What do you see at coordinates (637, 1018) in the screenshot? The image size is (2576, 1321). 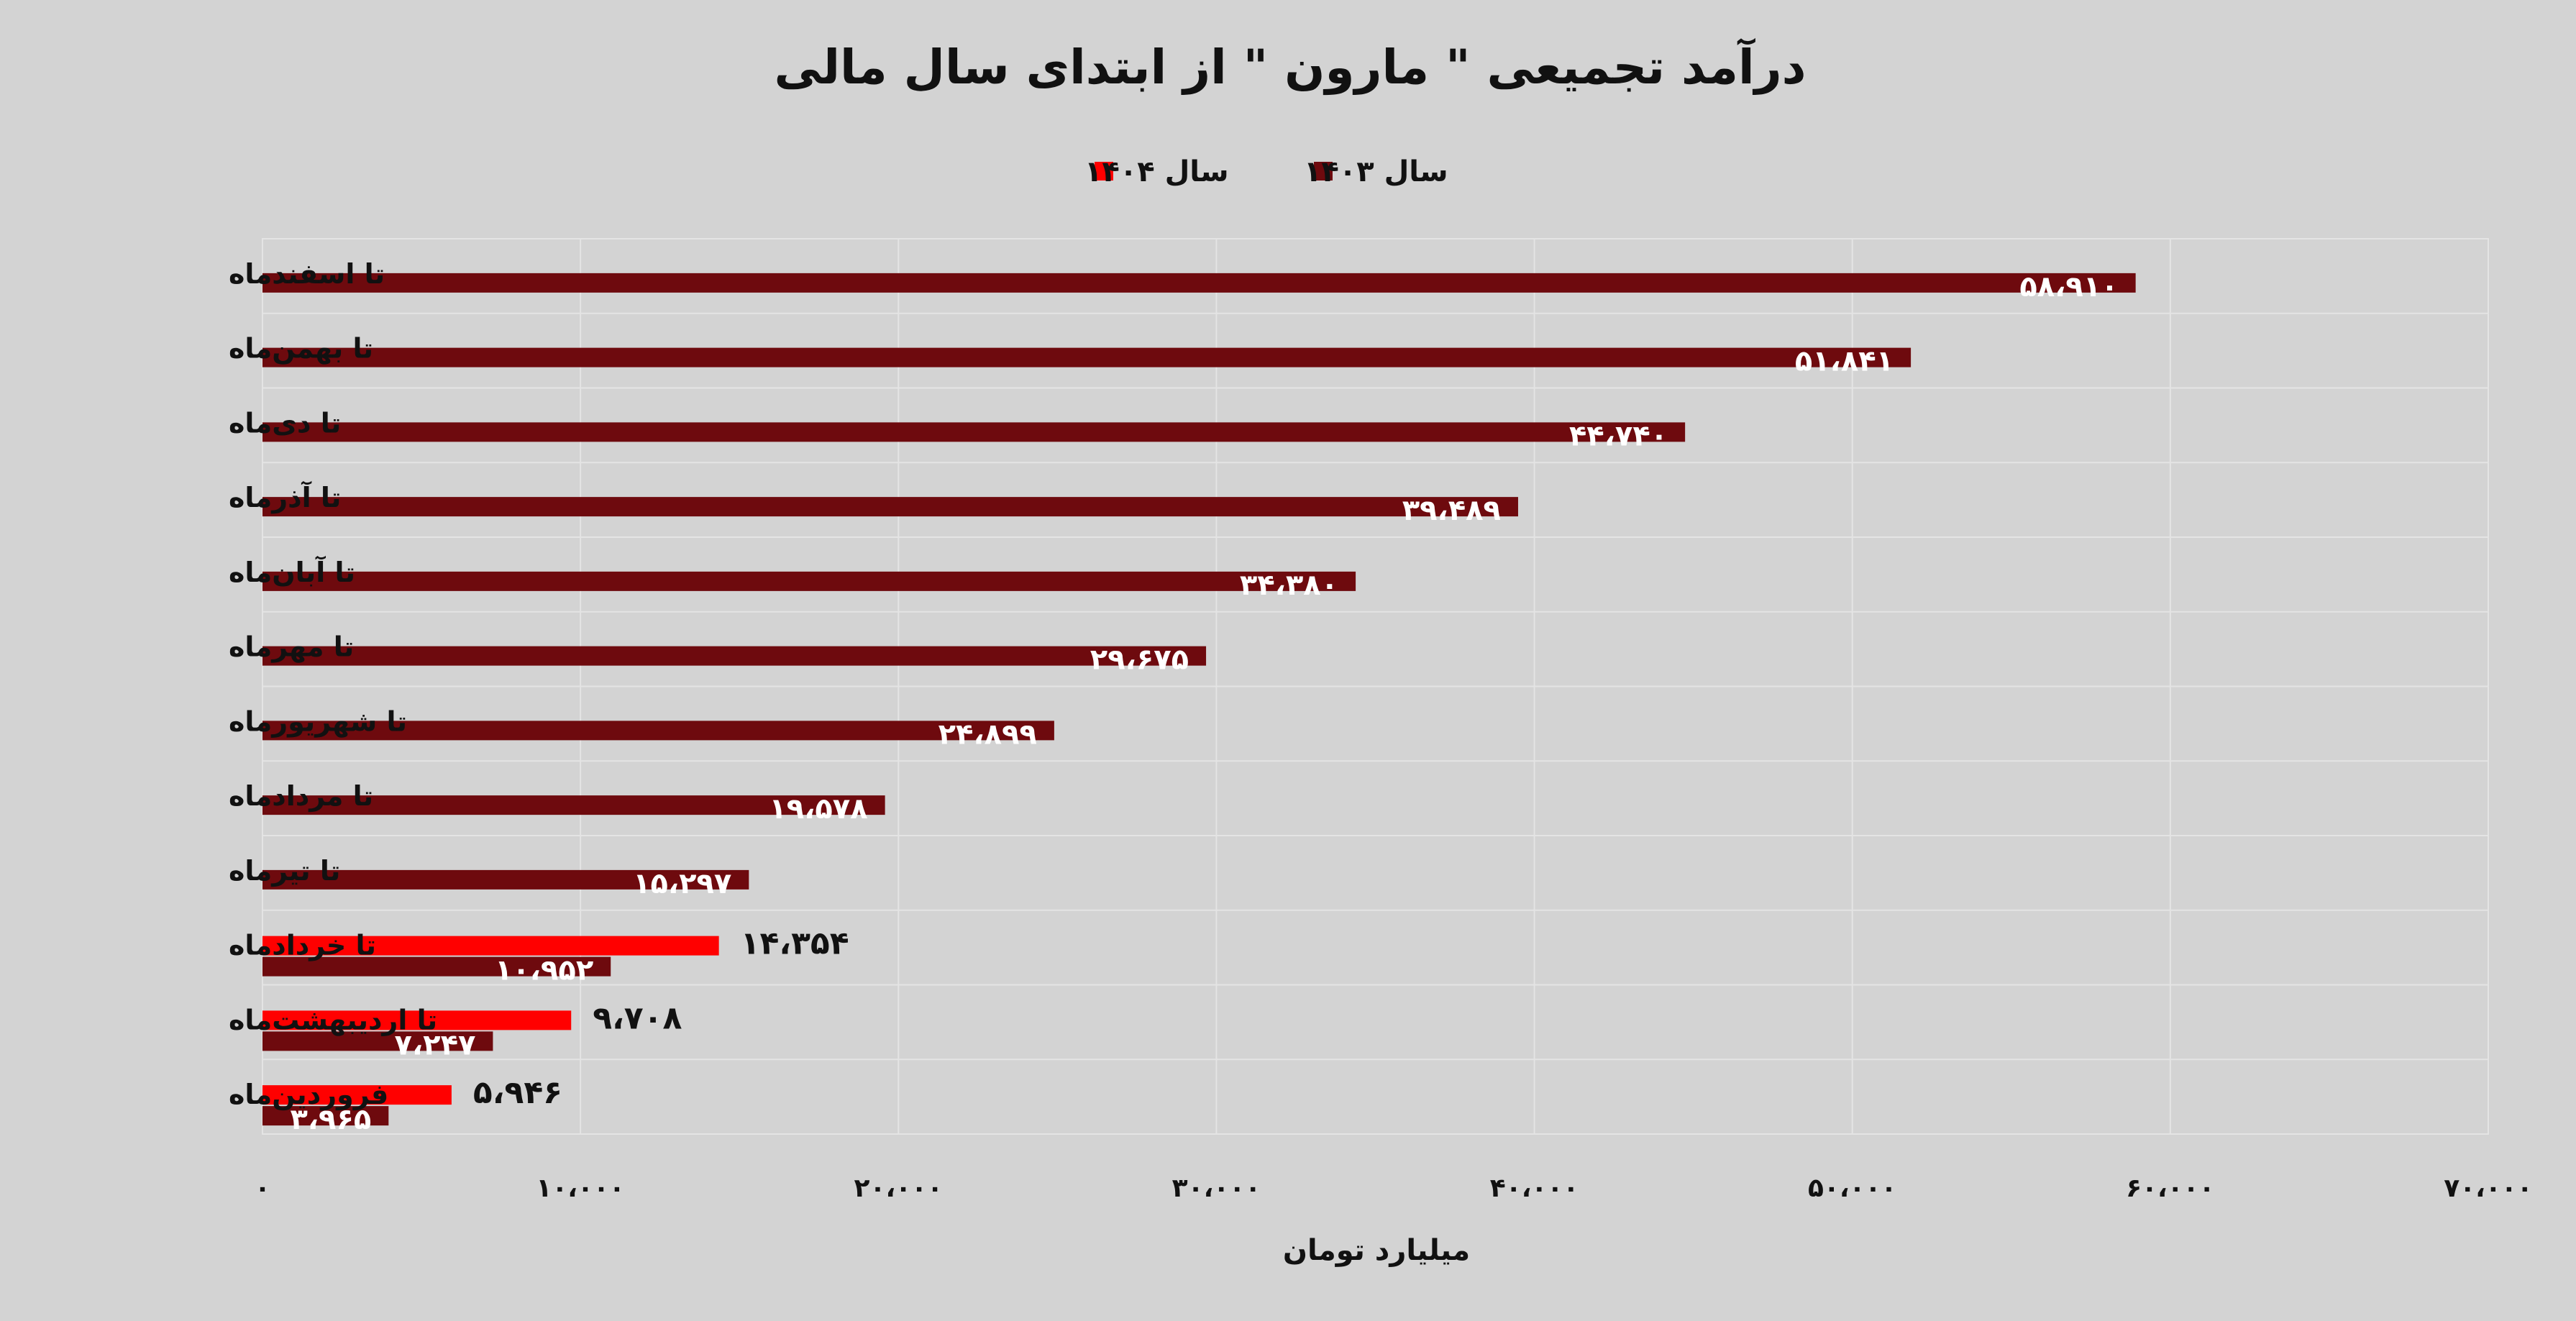 I see `data-label-1404: ۹،۷۰۸` at bounding box center [637, 1018].